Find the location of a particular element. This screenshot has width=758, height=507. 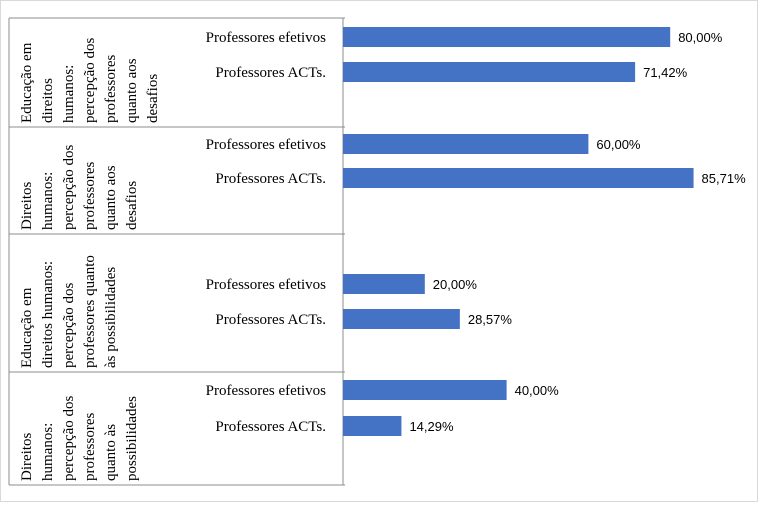

data-label: 40,00% is located at coordinates (537, 390).